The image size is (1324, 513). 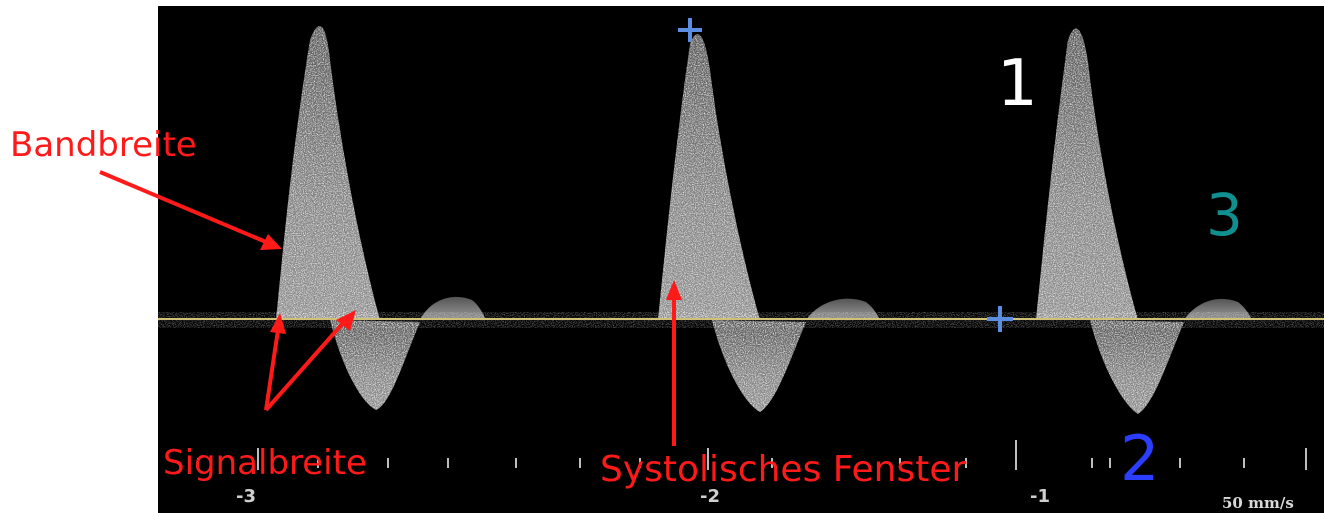 I want to click on signalbreite-arrowhead-right, so click(x=346, y=320).